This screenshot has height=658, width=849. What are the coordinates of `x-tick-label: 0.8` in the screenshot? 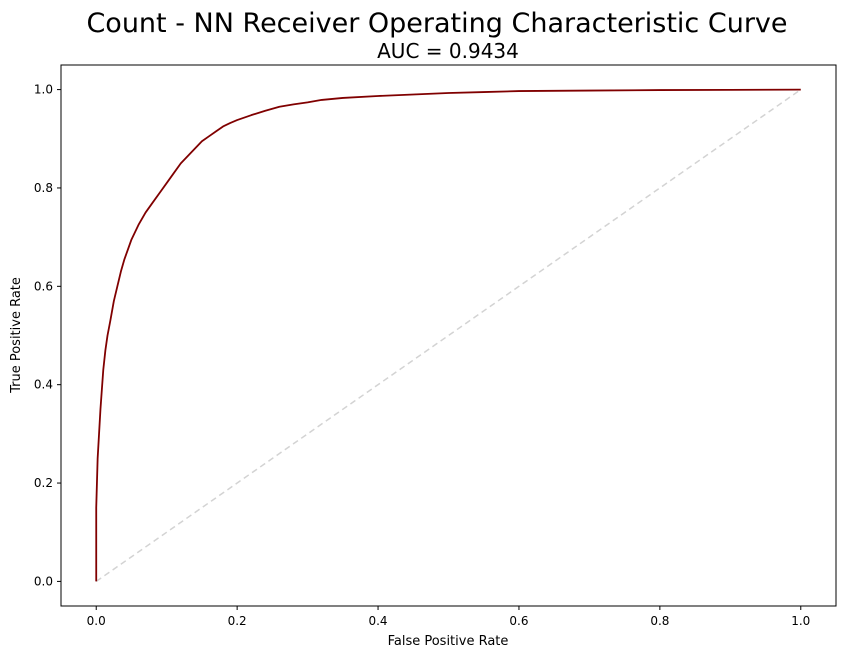 It's located at (659, 621).